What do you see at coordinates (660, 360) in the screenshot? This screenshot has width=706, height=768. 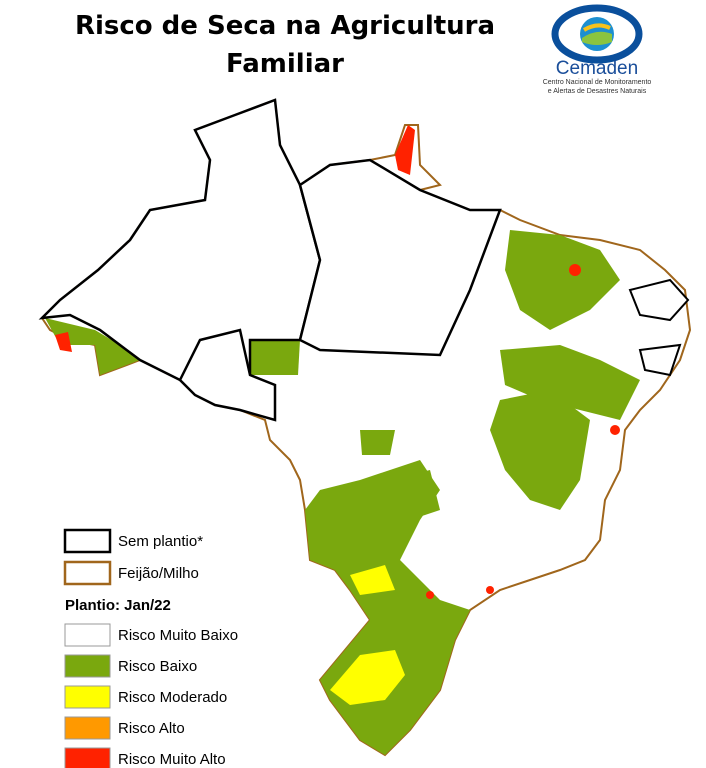 I see `sem-plantio-al` at bounding box center [660, 360].